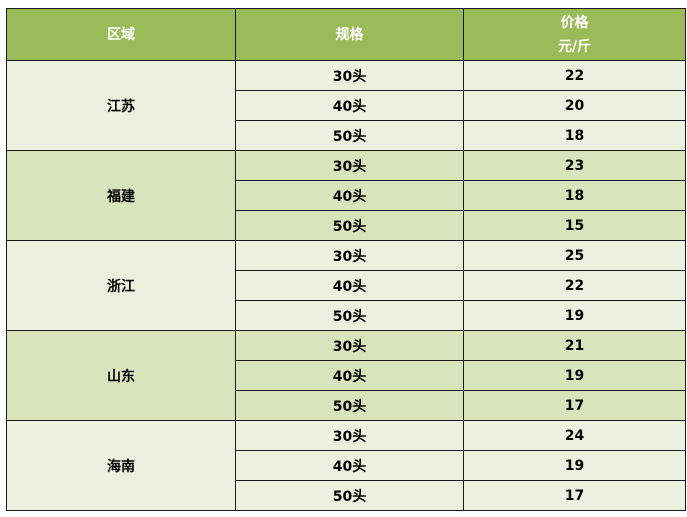  What do you see at coordinates (574, 345) in the screenshot?
I see `price-cell: 21` at bounding box center [574, 345].